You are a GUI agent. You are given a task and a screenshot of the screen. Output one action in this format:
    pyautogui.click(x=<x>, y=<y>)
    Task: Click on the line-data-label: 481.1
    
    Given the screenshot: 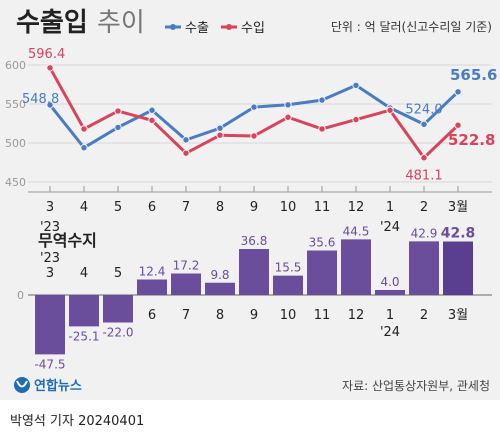 What is the action you would take?
    pyautogui.click(x=423, y=176)
    